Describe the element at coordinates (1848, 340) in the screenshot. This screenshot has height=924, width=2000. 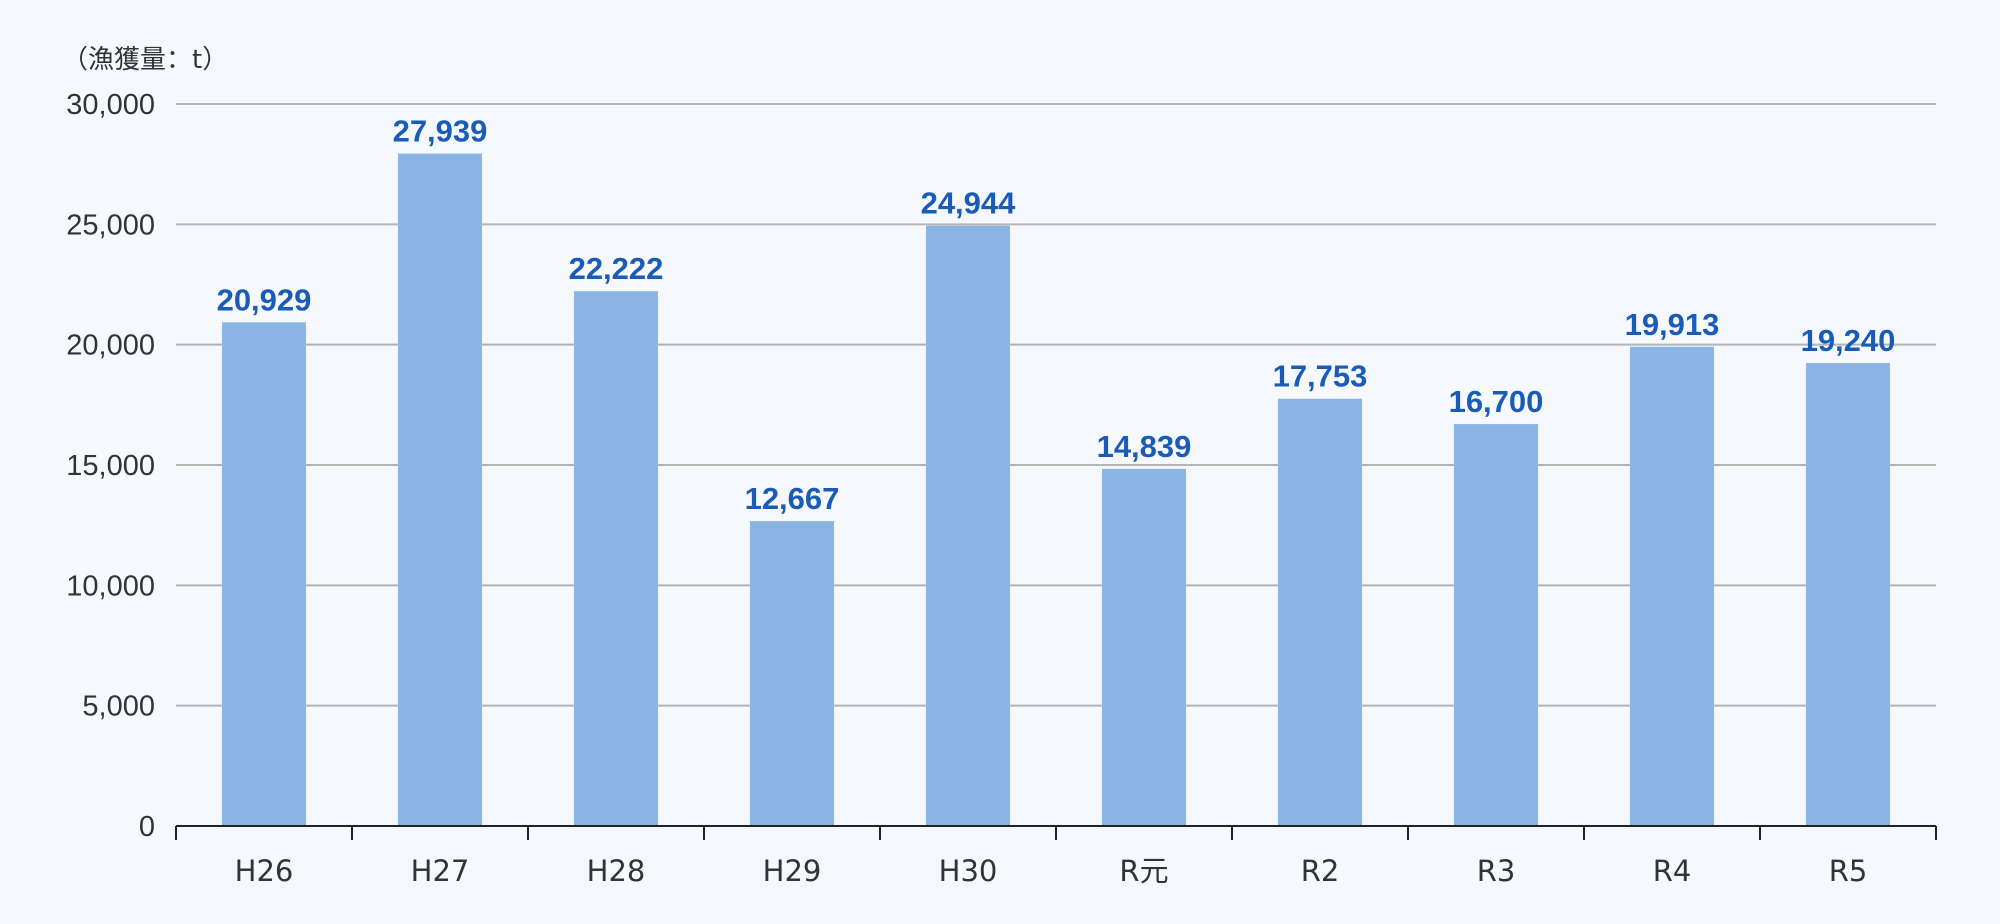
I see `data-label: 19,240` at that location.